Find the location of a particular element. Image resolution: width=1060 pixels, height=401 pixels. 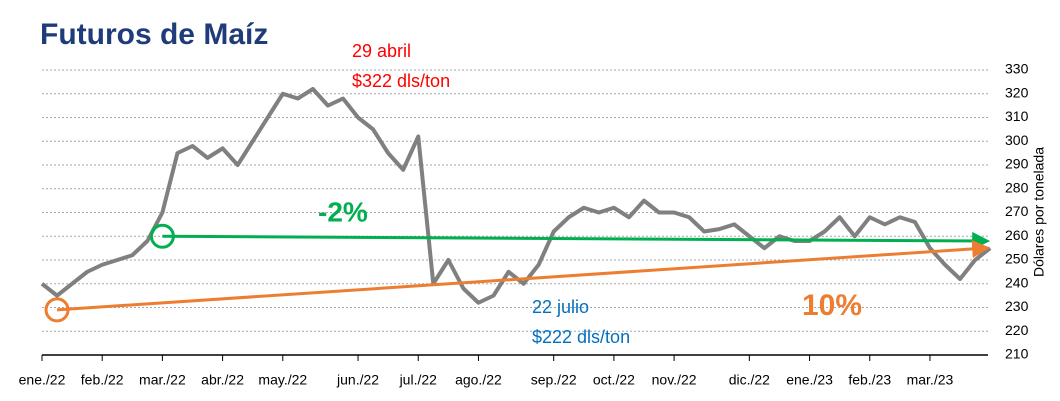

x-tick-label: jul./22 is located at coordinates (418, 380).